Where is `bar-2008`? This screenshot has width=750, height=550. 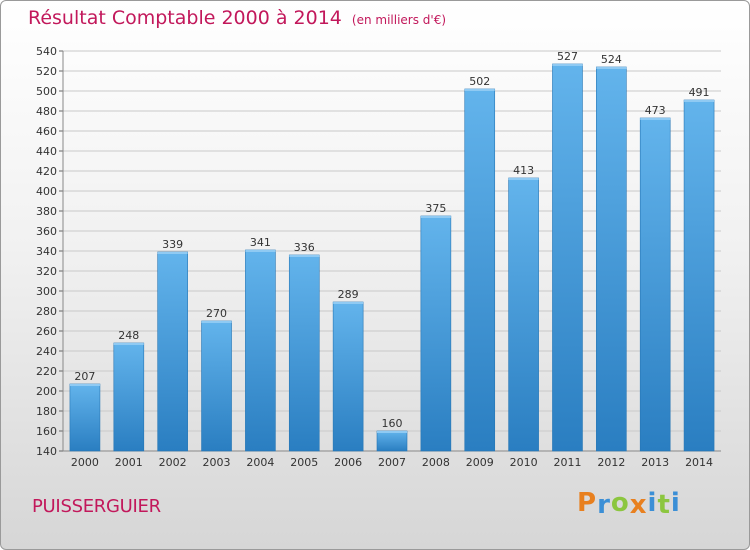 bar-2008 is located at coordinates (436, 333).